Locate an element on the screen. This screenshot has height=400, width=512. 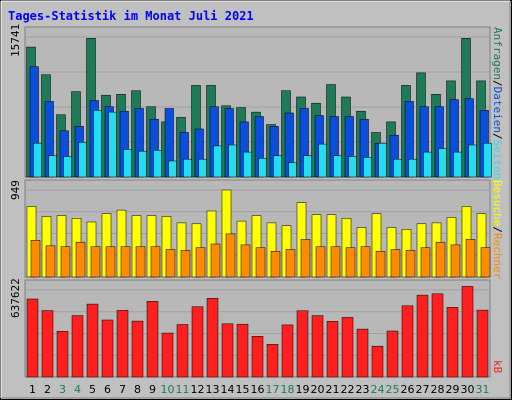
x-tick-day-4: 4 is located at coordinates (77, 389).